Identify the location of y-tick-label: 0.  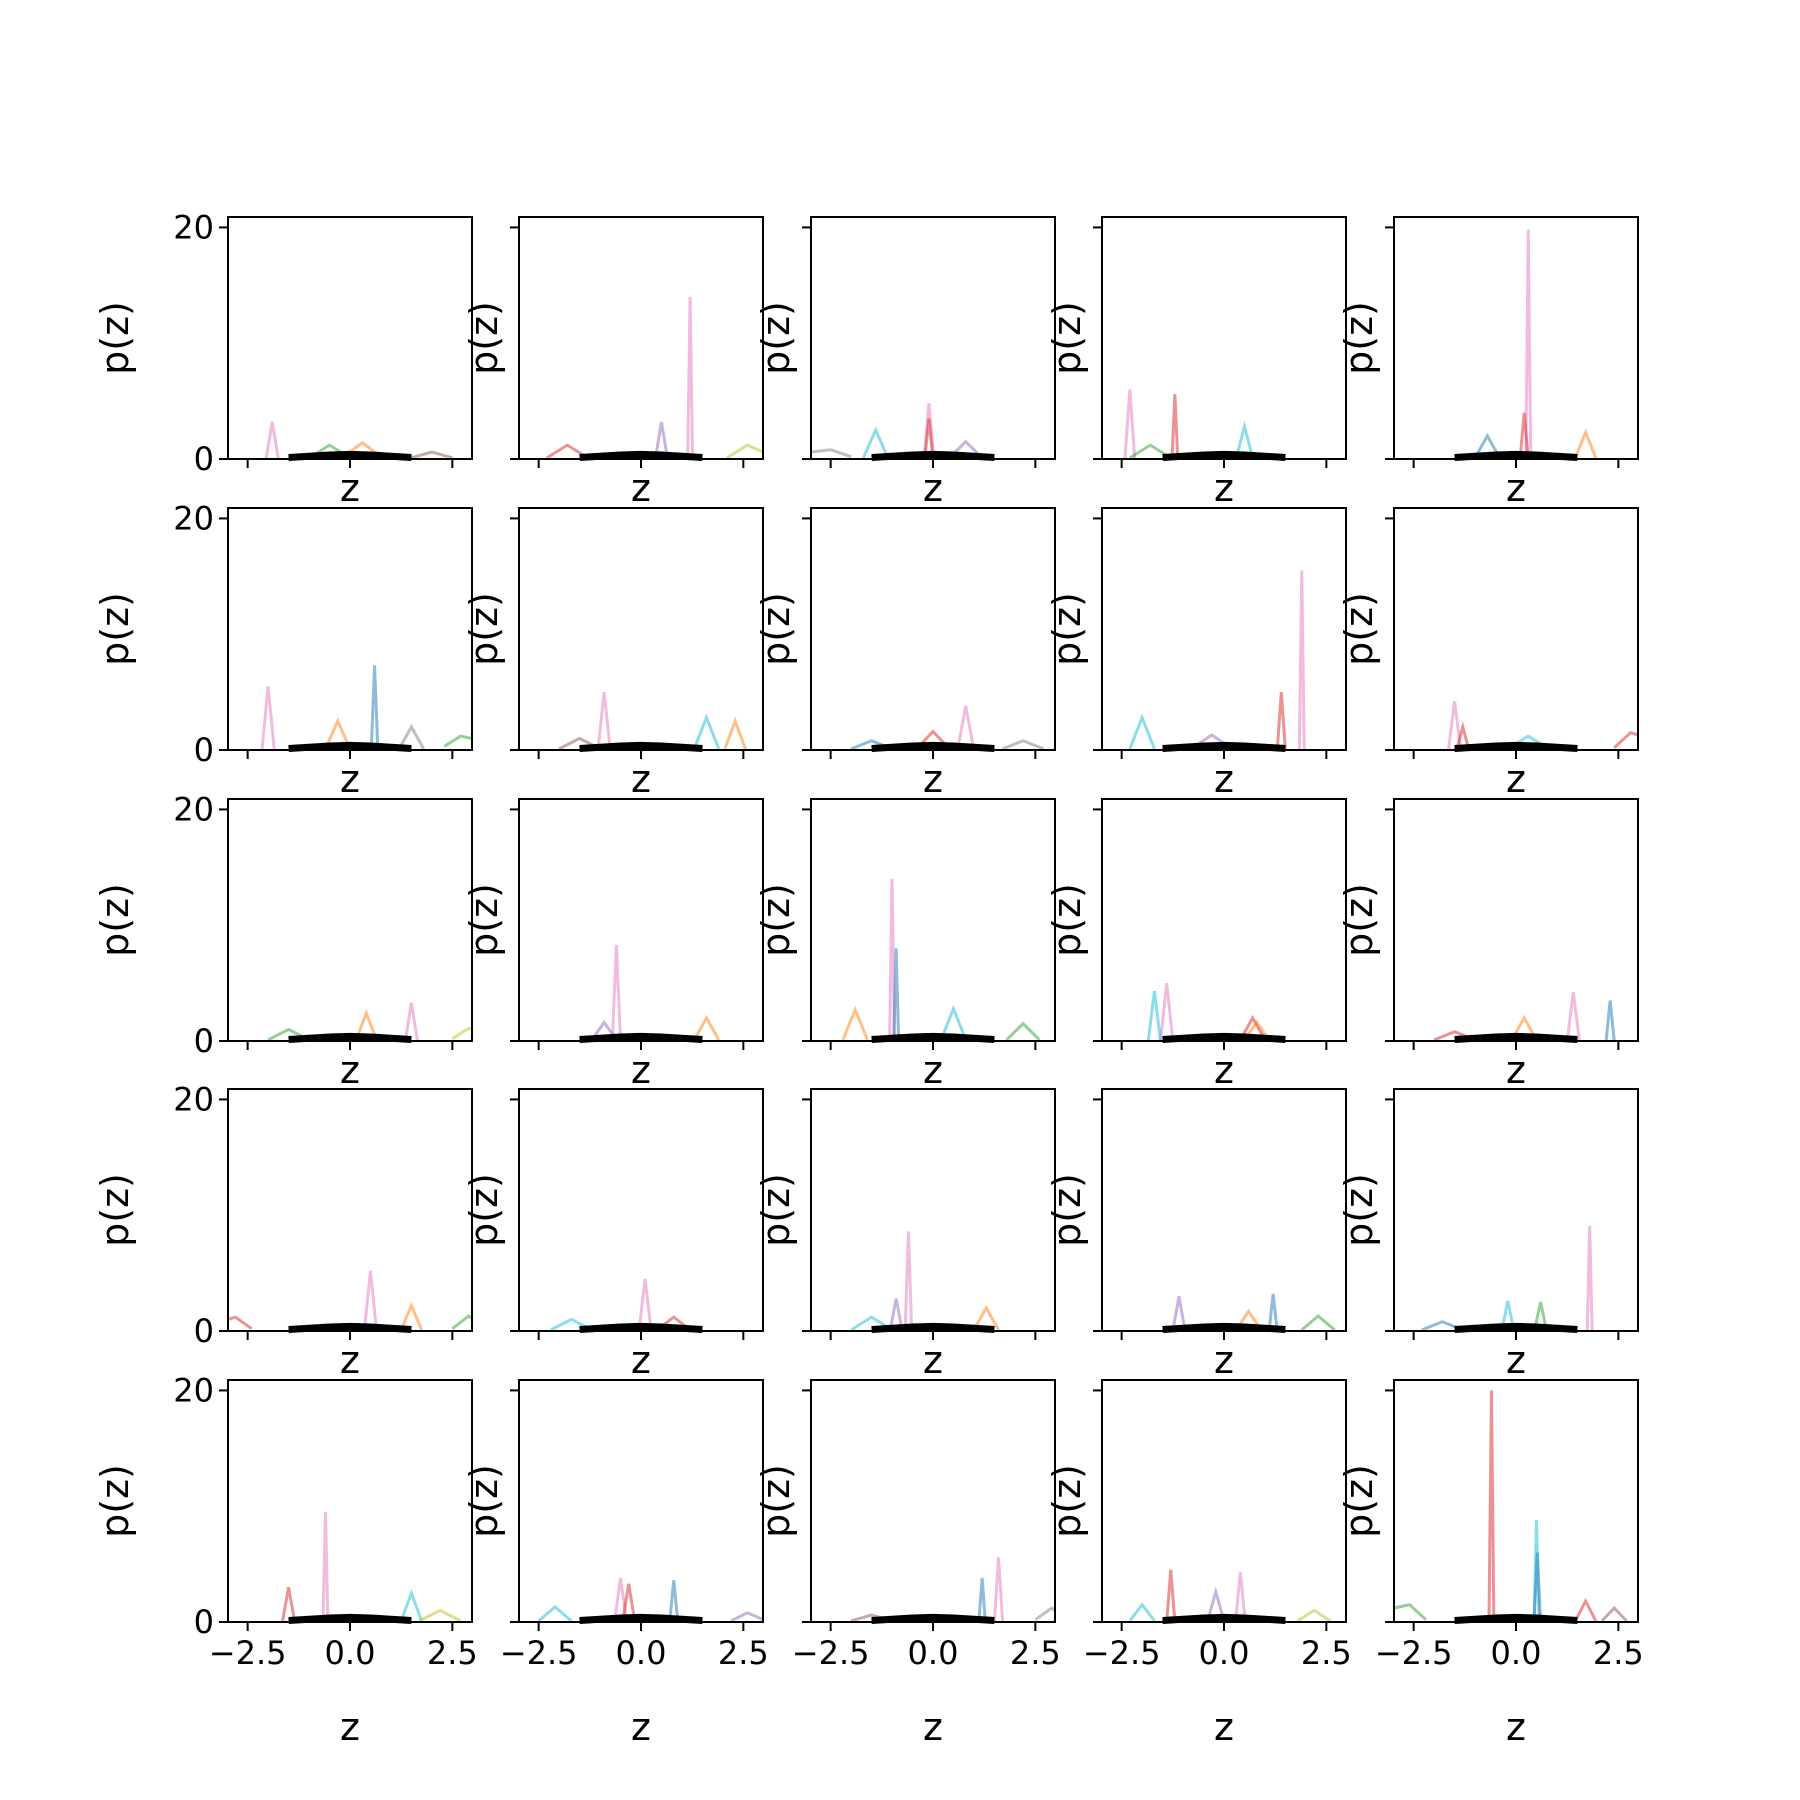
(204, 1041).